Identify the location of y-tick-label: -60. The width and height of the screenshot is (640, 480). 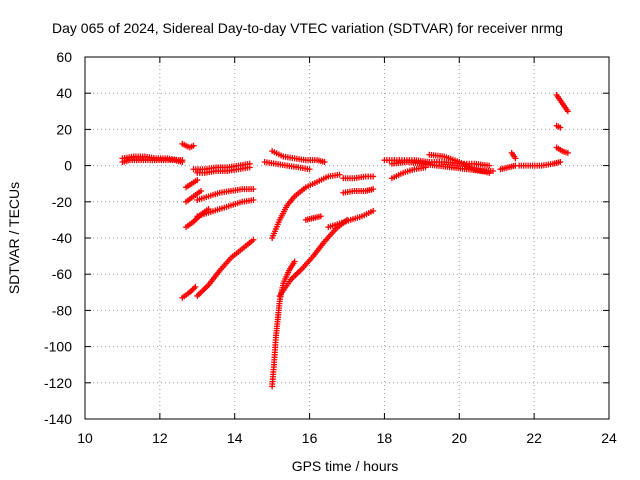
(62, 274).